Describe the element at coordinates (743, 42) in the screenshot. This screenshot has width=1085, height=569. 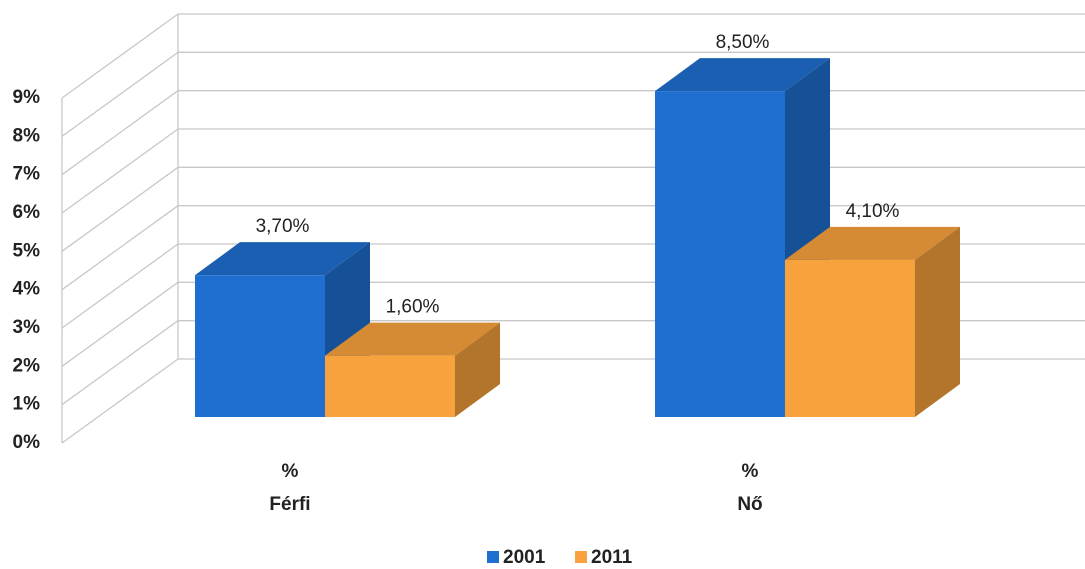
I see `data-label: 8,50%` at that location.